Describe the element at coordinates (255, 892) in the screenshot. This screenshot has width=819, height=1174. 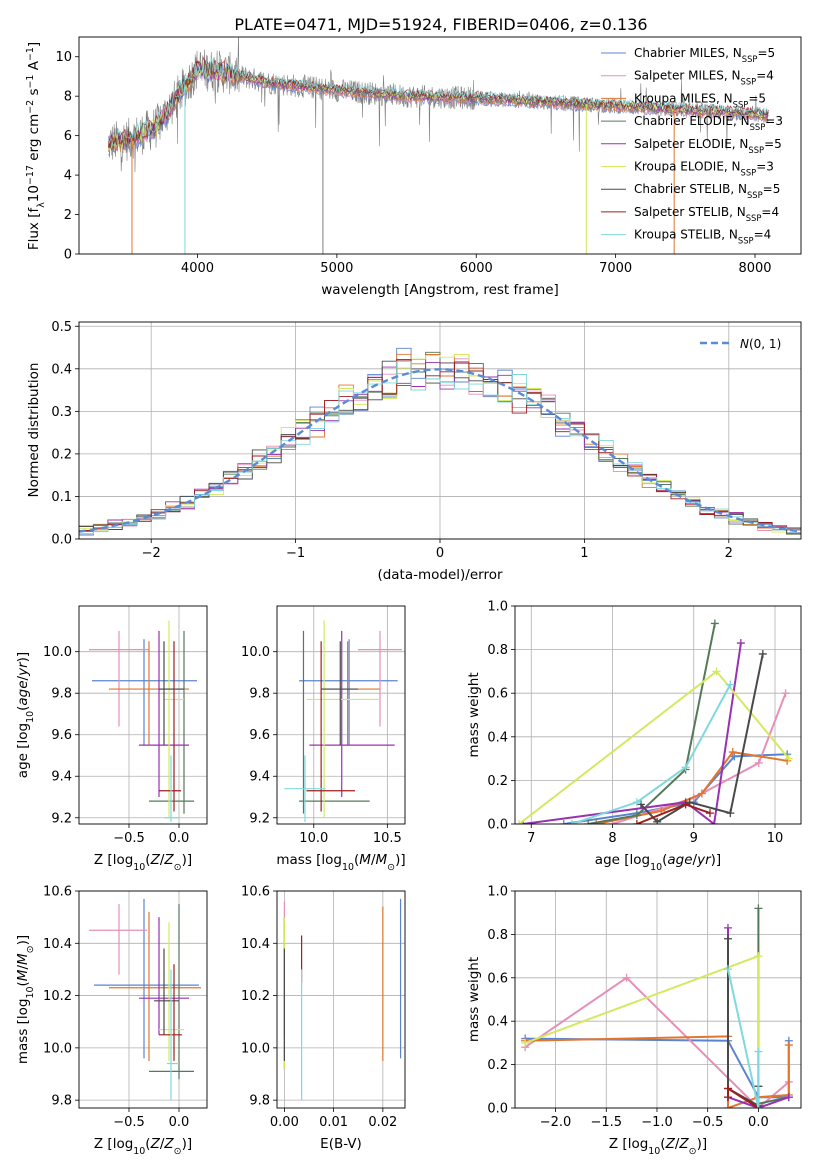
I see `y-tick-label: 10.6` at that location.